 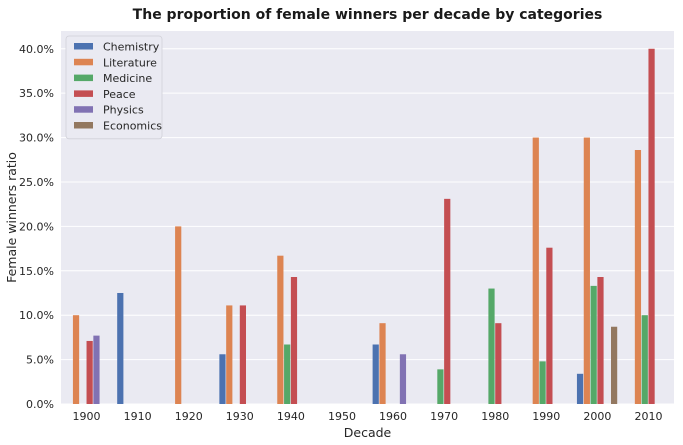 What do you see at coordinates (76, 359) in the screenshot?
I see `bar-literature-1900` at bounding box center [76, 359].